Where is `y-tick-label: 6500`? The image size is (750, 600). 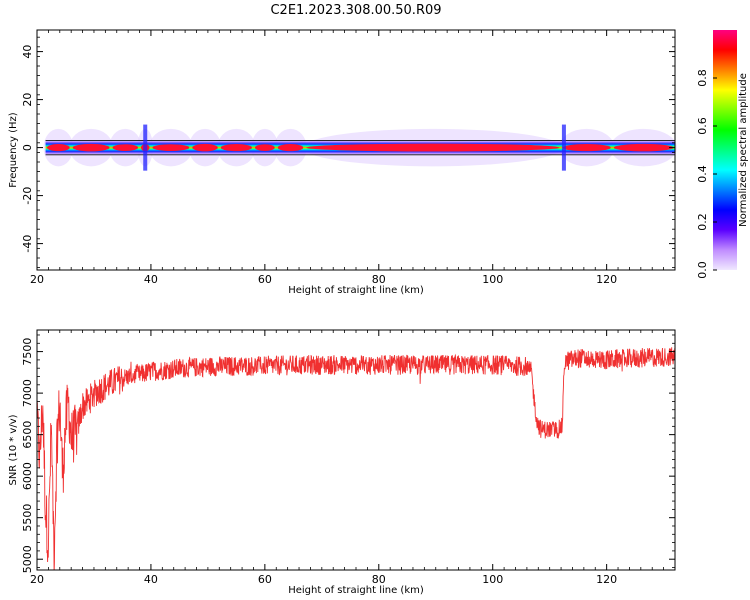 y-tick-label: 6500 is located at coordinates (27, 435).